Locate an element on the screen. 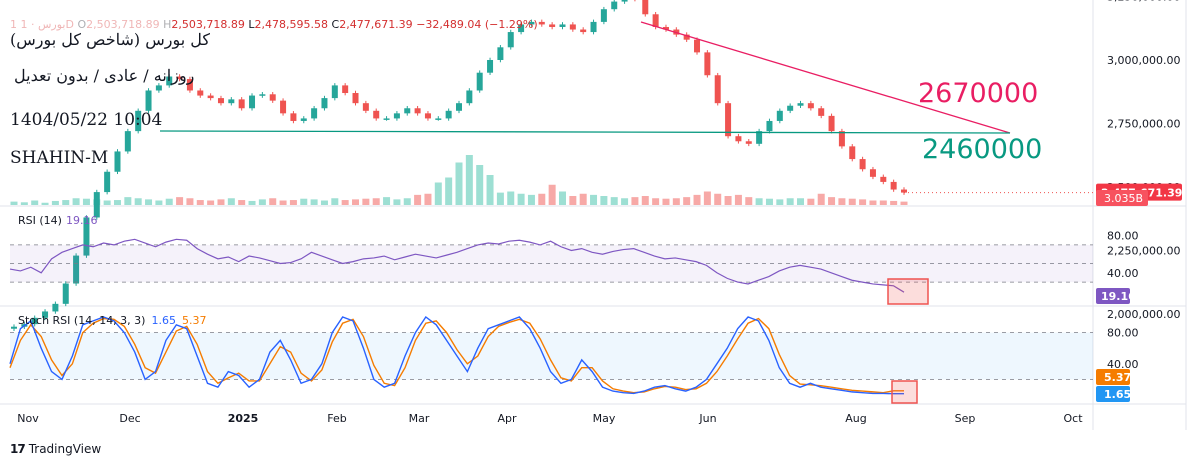  stoch-tick-label: 80.00 is located at coordinates (1123, 333).